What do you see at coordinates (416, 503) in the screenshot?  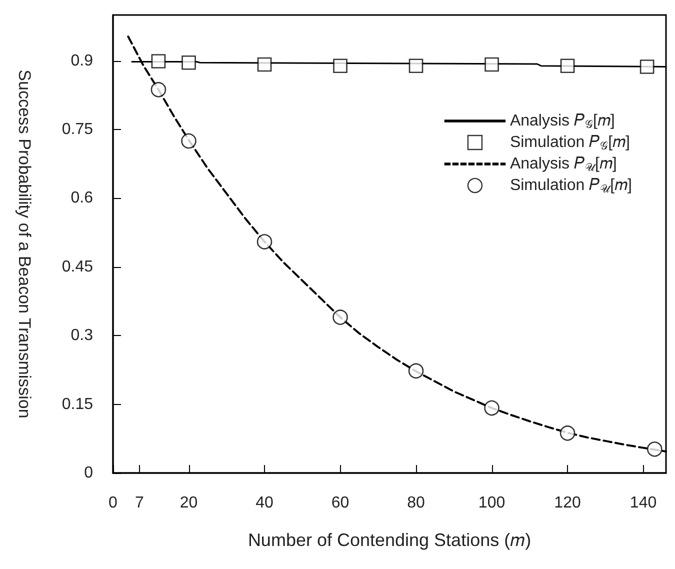 I see `x-tick-label: 80` at bounding box center [416, 503].